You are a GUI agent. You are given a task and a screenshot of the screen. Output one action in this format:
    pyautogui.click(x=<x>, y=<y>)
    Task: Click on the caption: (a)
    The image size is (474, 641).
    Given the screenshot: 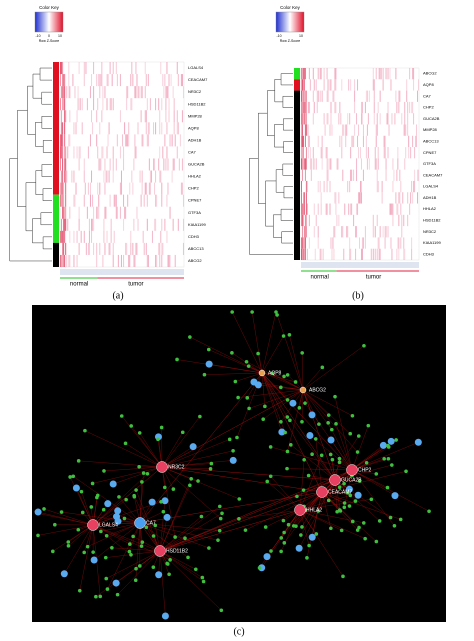 What is the action you would take?
    pyautogui.click(x=117, y=295)
    